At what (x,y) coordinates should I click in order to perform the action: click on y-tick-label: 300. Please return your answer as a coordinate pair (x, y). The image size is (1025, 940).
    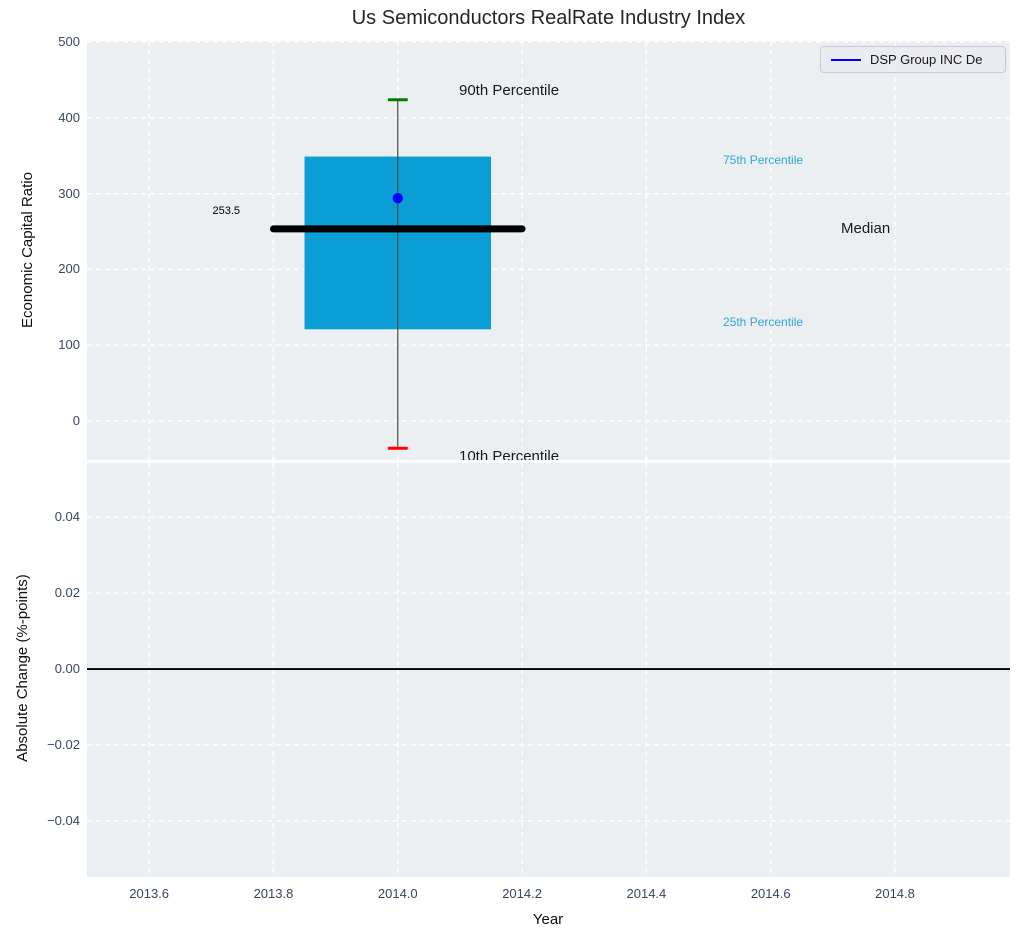
    Looking at the image, I should click on (69, 193).